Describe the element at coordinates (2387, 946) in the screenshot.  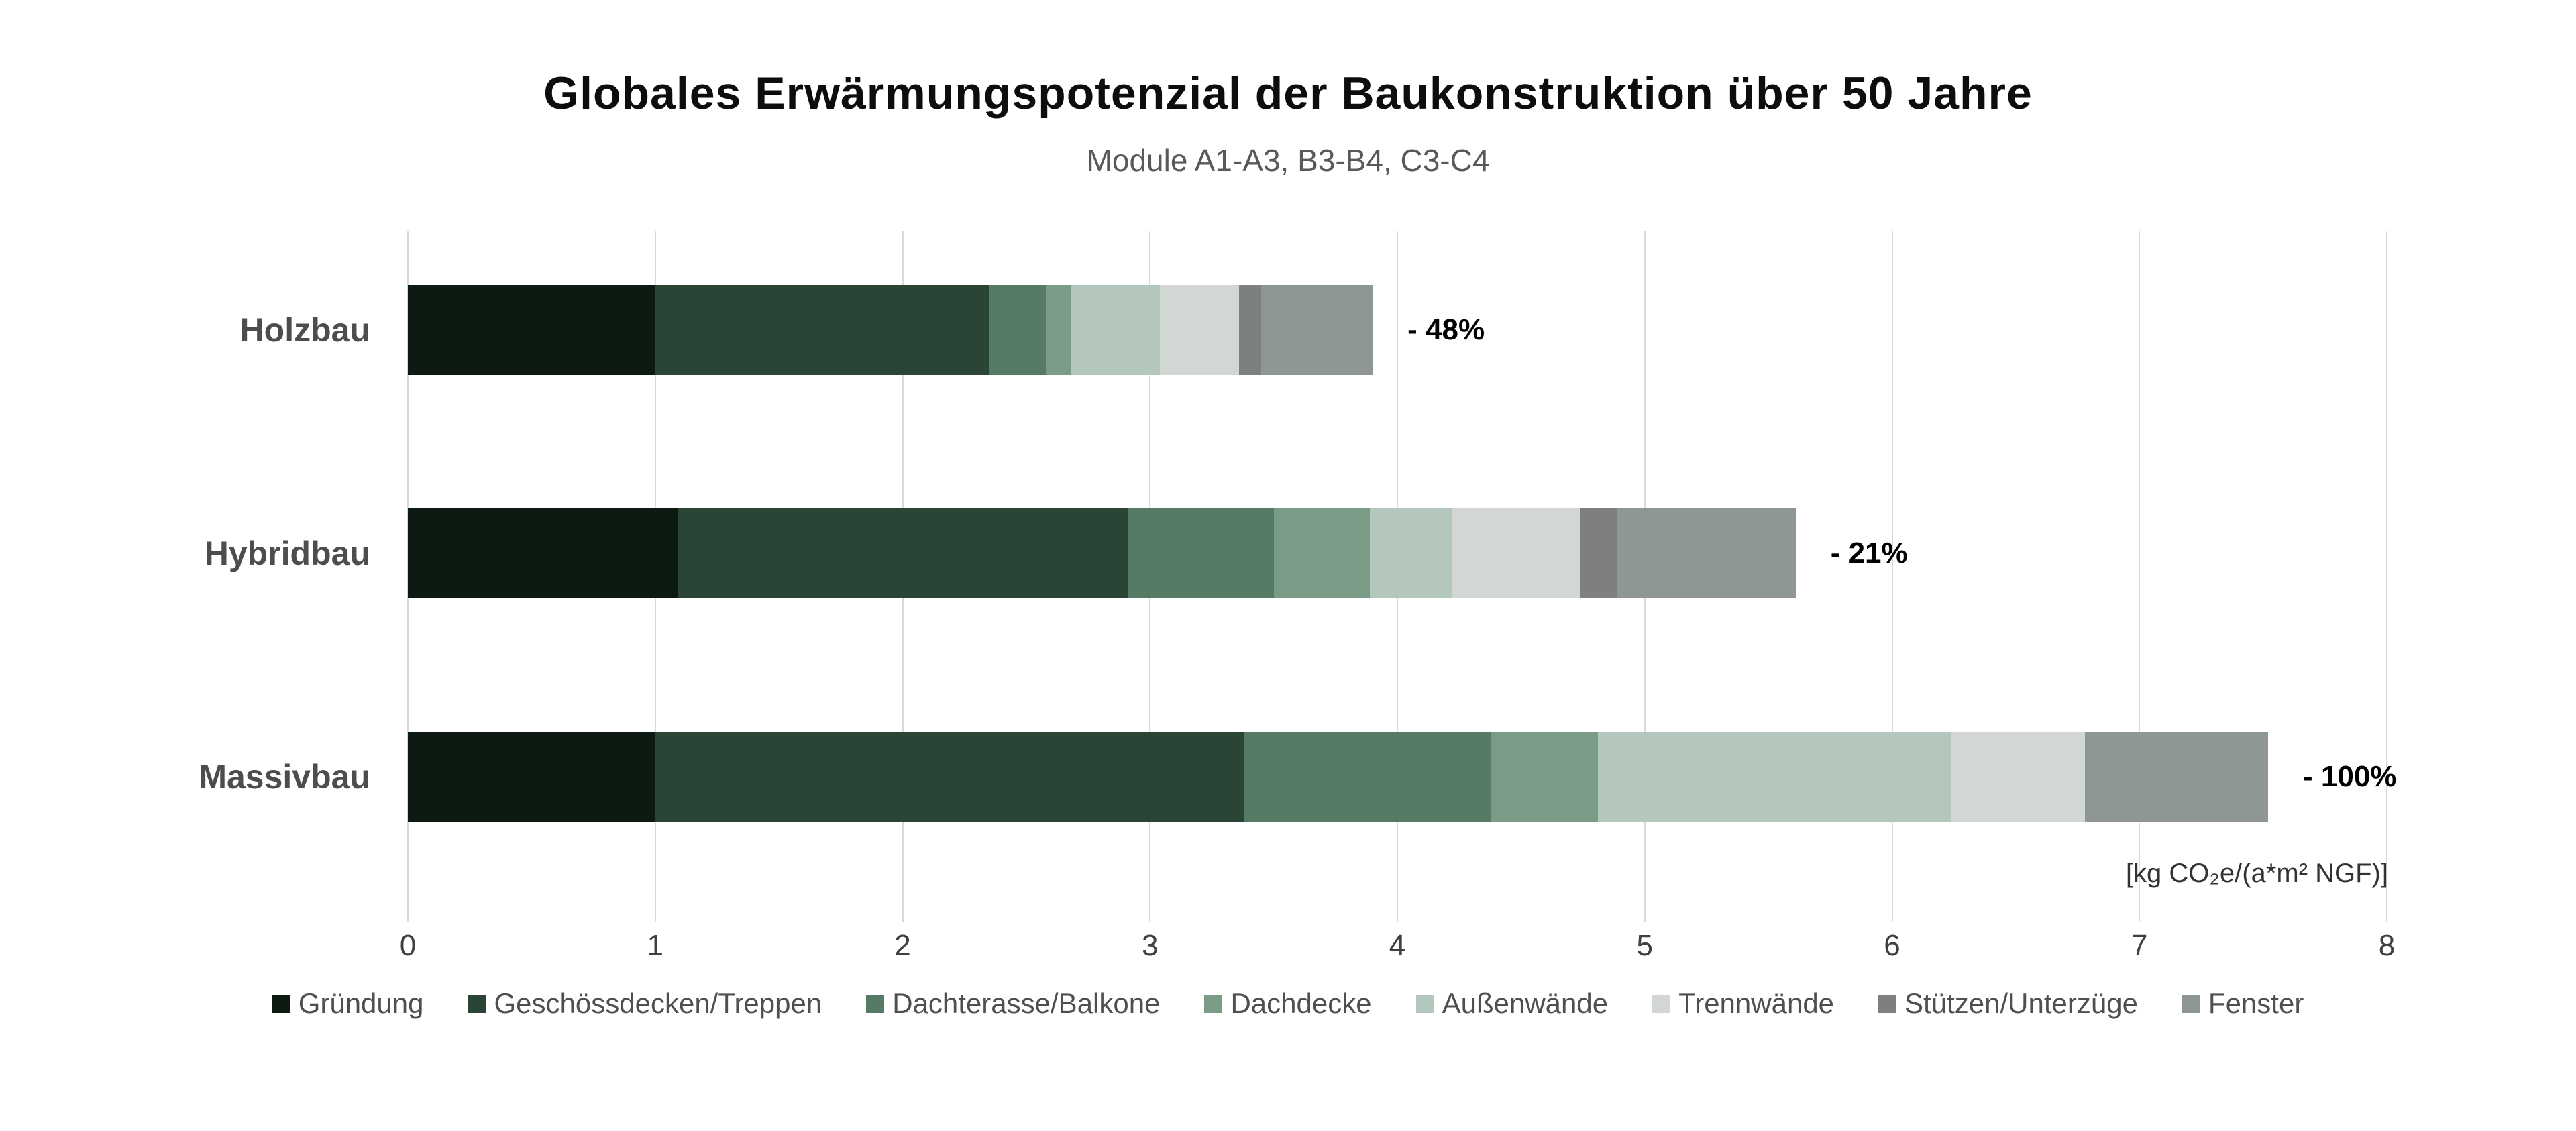
I see `x-tick-label-8: 8` at that location.